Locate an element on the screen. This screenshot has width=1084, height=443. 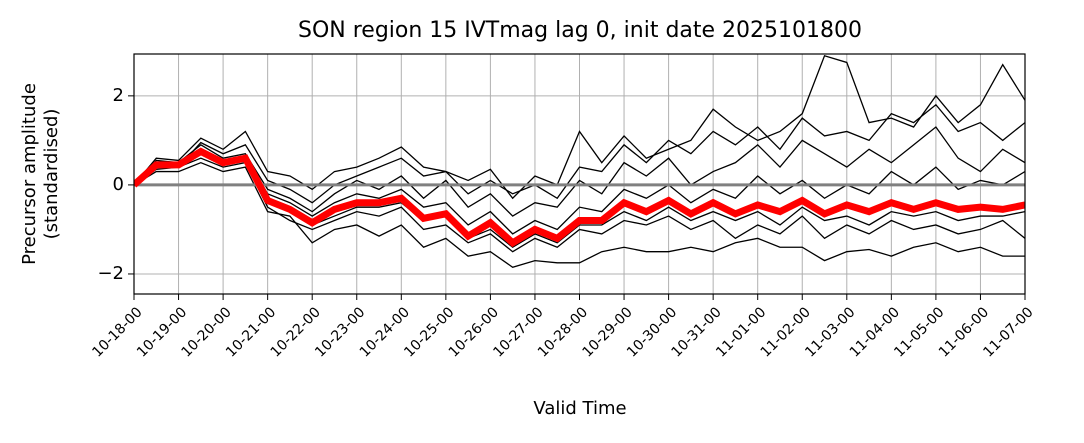
y-tick-label: −2 is located at coordinates (110, 273).